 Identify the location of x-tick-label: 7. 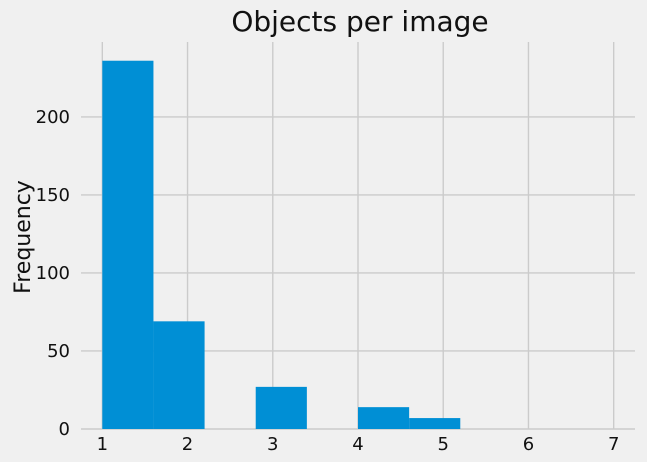
(613, 444).